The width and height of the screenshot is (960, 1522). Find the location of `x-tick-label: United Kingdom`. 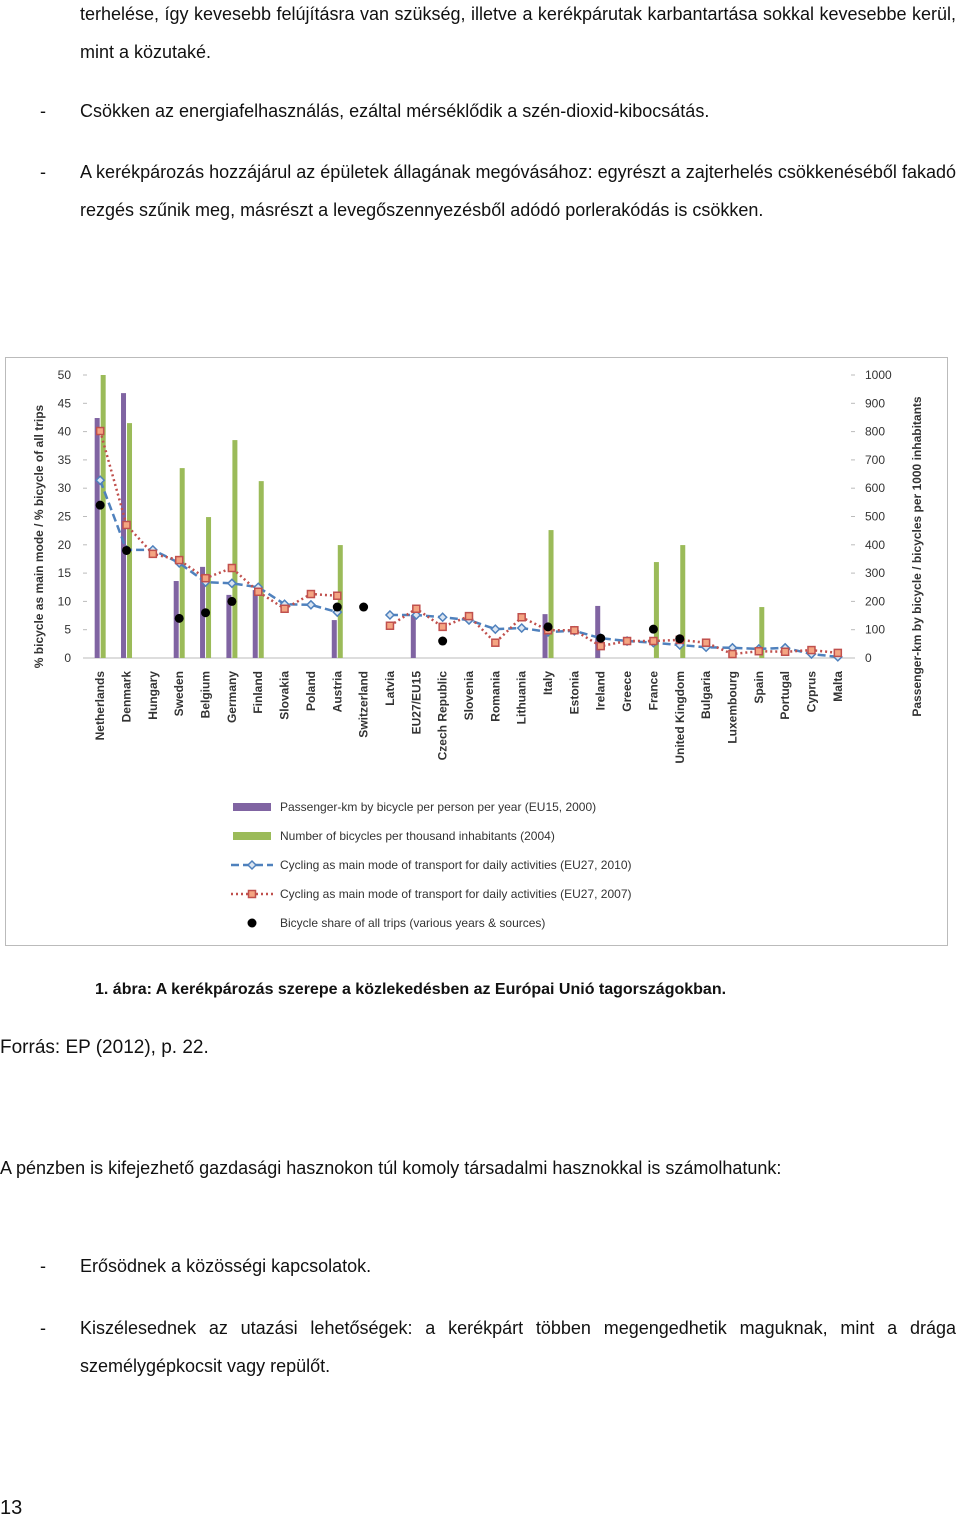

x-tick-label: United Kingdom is located at coordinates (680, 717).